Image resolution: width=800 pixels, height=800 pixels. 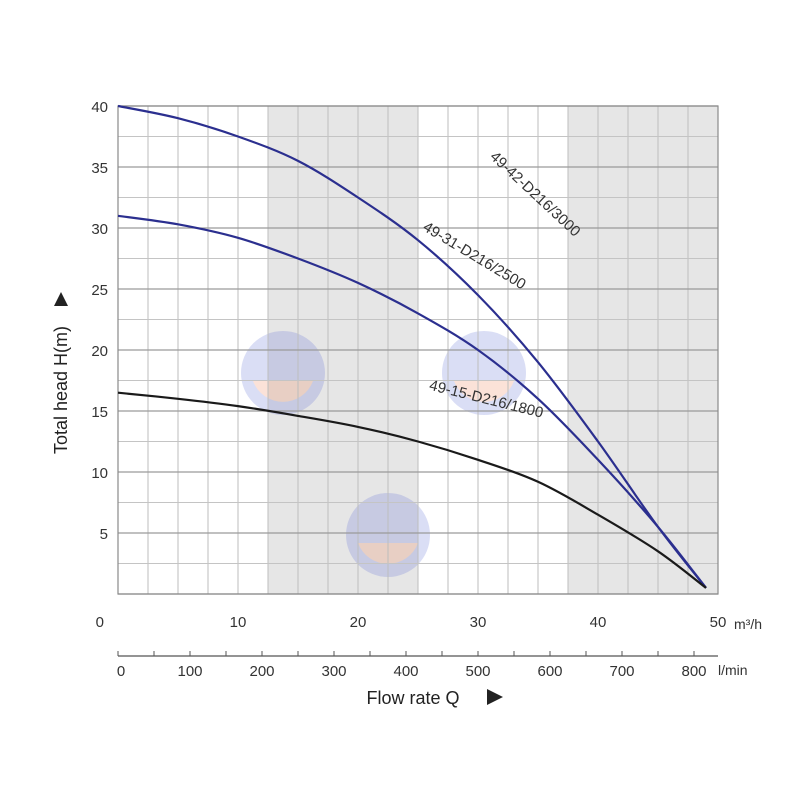 What do you see at coordinates (99, 229) in the screenshot?
I see `y-tick-label: 30` at bounding box center [99, 229].